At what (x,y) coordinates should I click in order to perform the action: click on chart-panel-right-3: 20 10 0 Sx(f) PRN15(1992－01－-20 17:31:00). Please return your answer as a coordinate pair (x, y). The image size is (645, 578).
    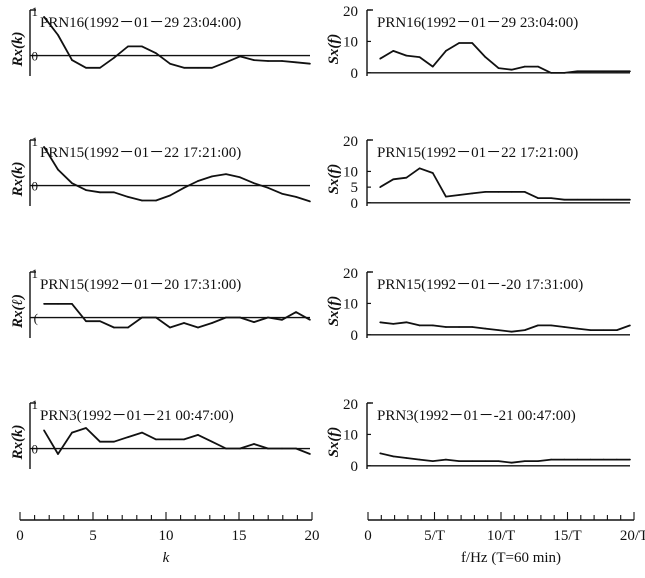
    Looking at the image, I should click on (478, 305).